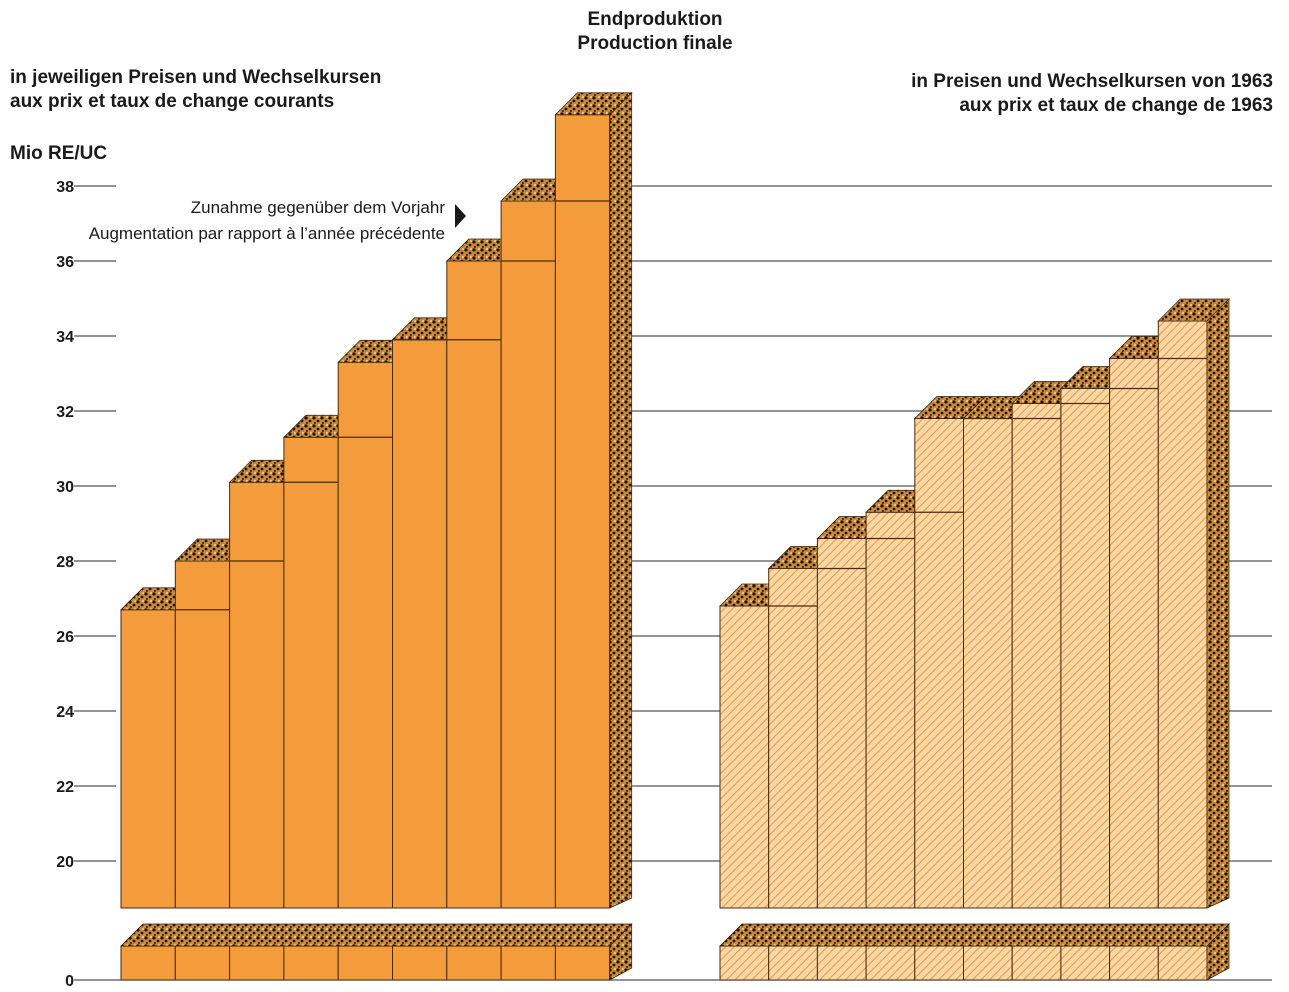  What do you see at coordinates (655, 19) in the screenshot?
I see `chart-title-de: Endproduktion` at bounding box center [655, 19].